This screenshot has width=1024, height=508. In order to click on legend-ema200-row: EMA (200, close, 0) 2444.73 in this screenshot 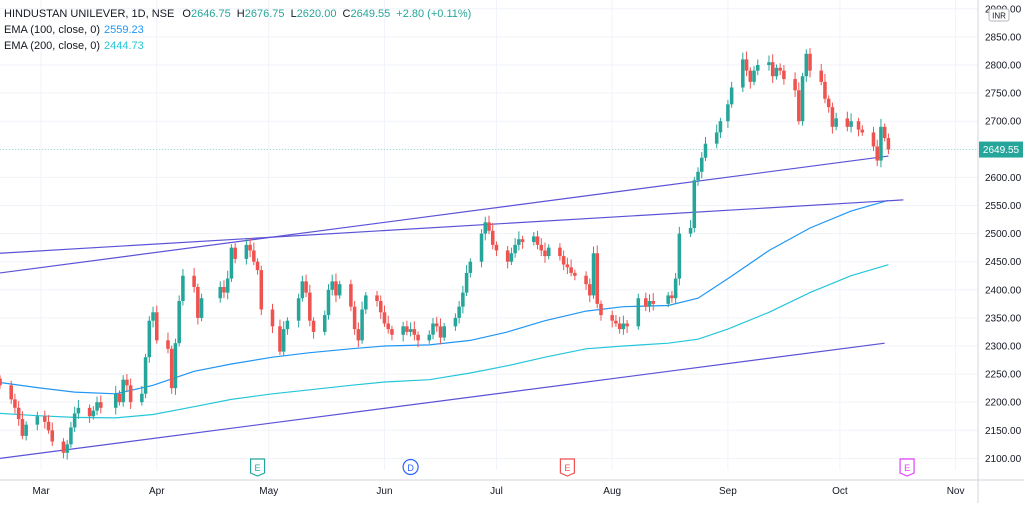, I will do `click(237, 46)`.